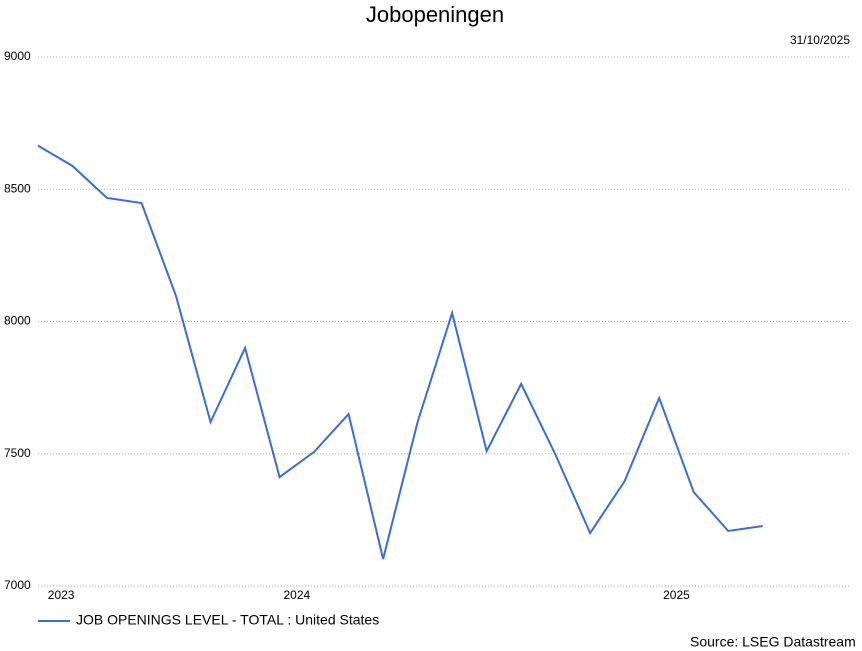 This screenshot has width=862, height=651. I want to click on source-label: Source: LSEG Datastream, so click(773, 642).